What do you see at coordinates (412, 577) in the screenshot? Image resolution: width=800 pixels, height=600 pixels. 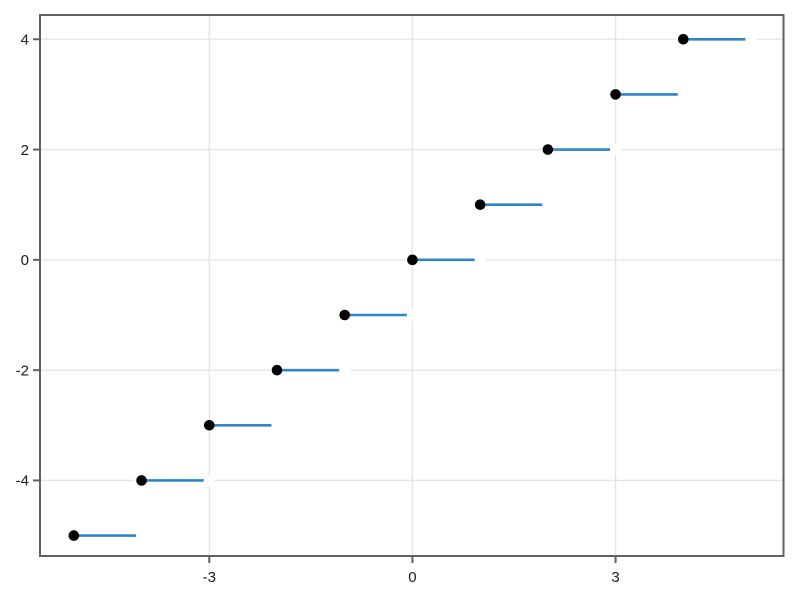 I see `x-tick-label: 0` at bounding box center [412, 577].